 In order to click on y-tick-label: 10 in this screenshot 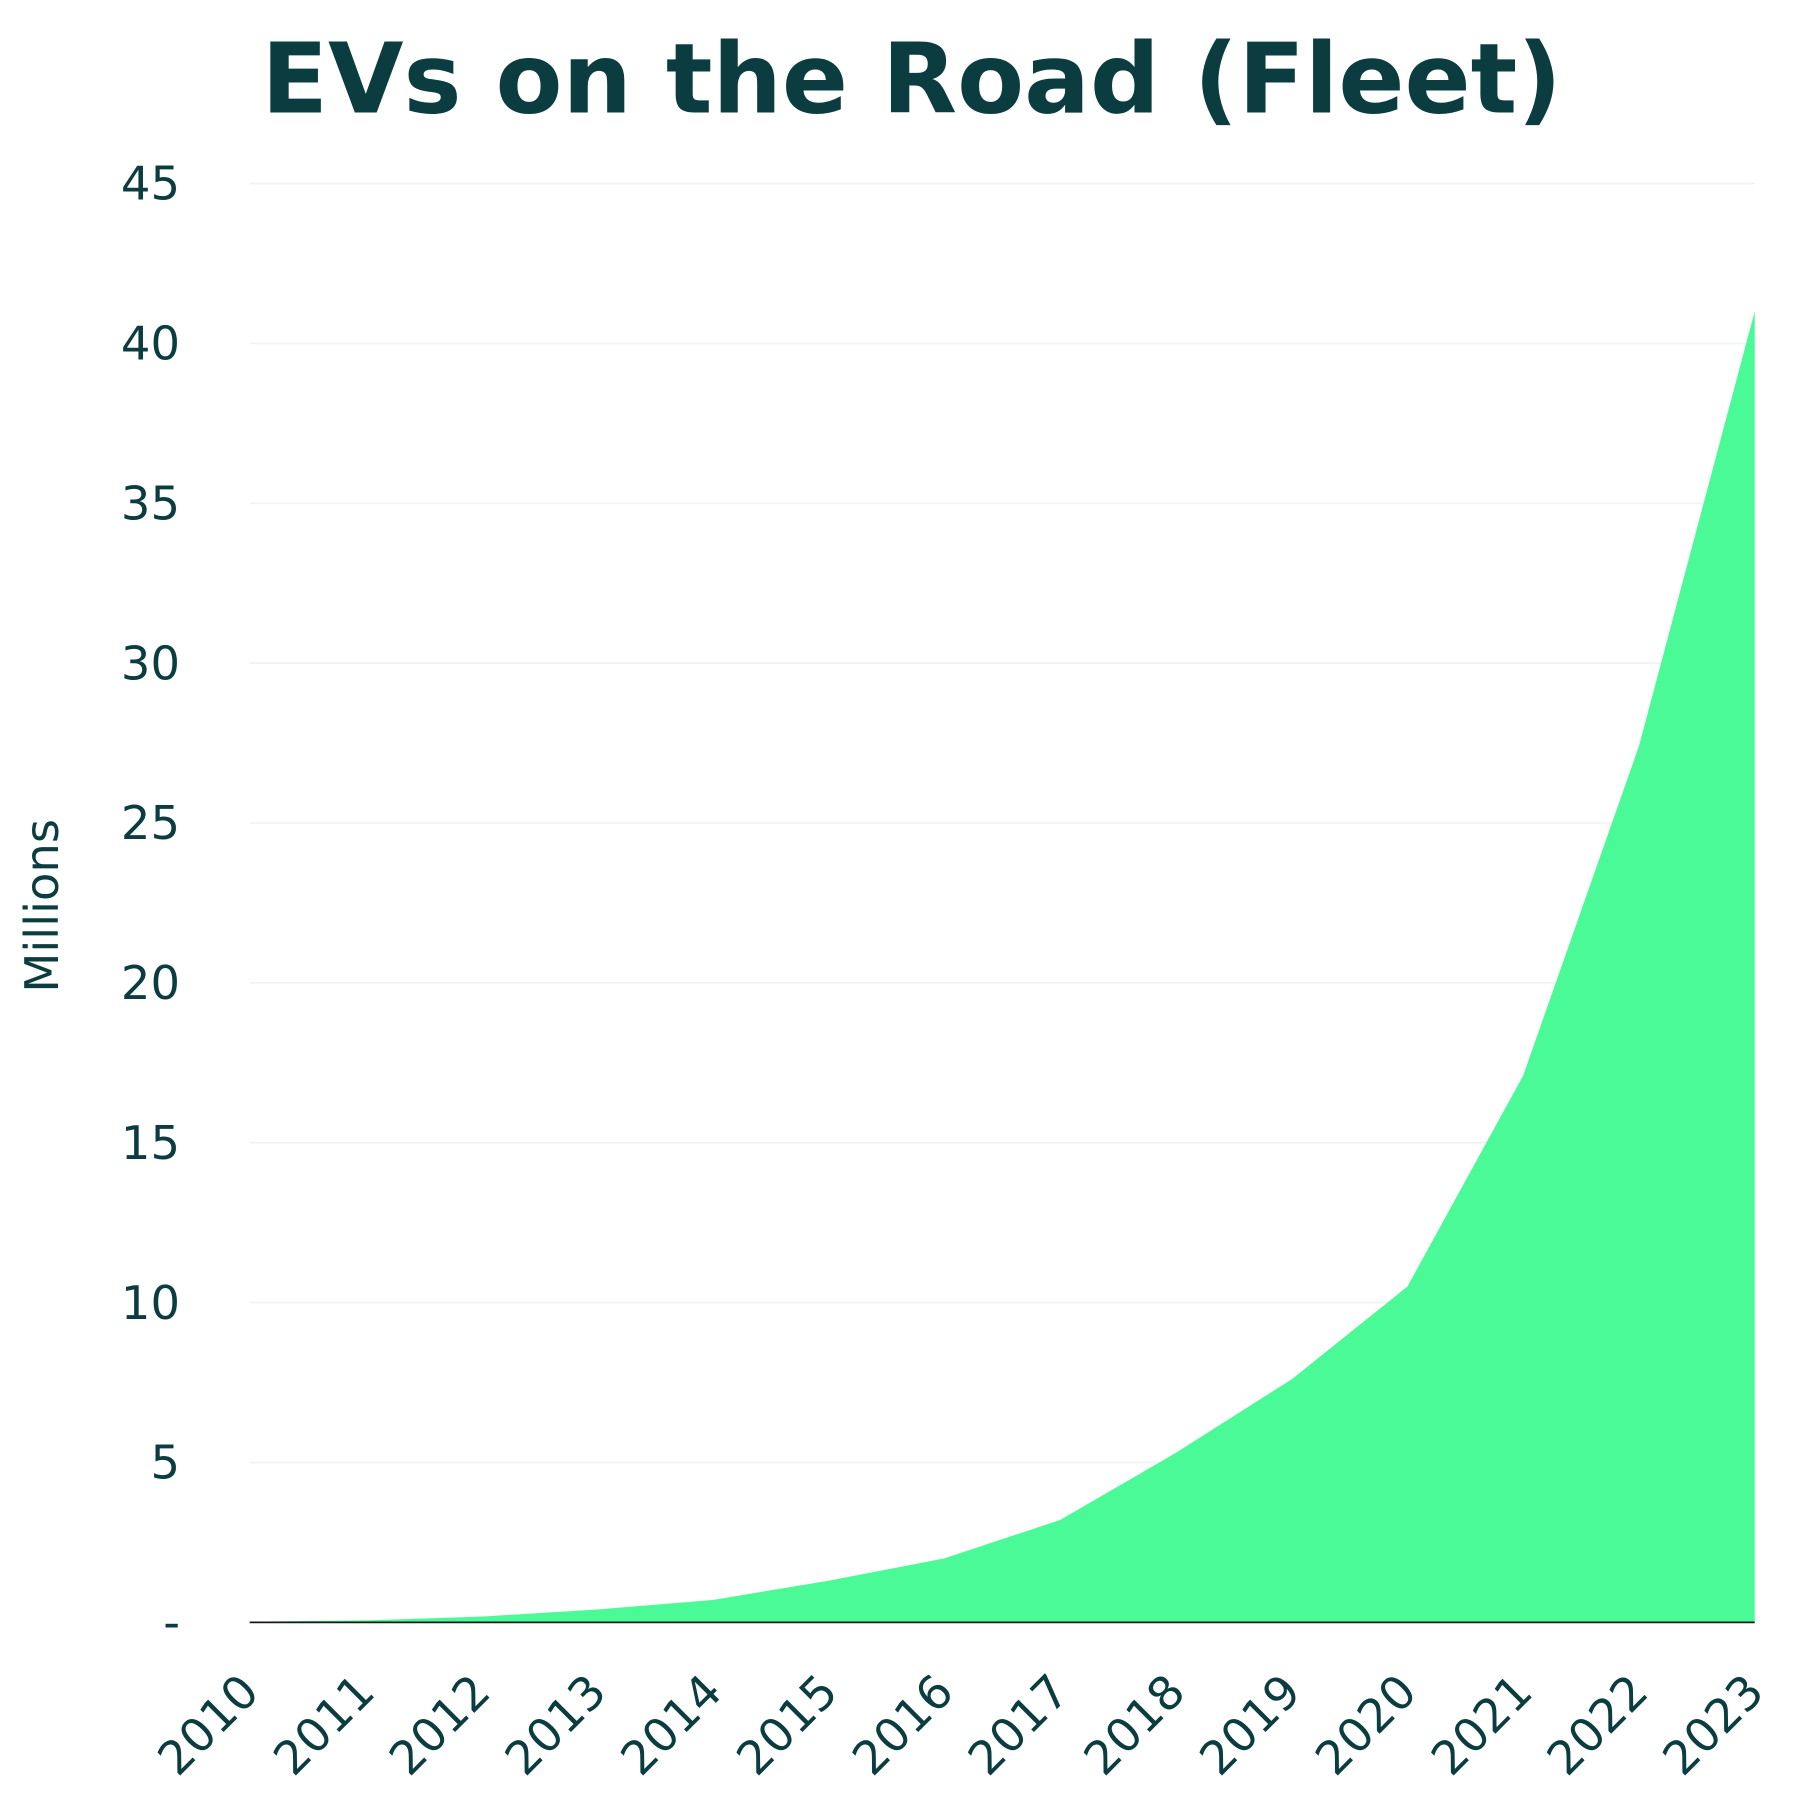, I will do `click(150, 1303)`.